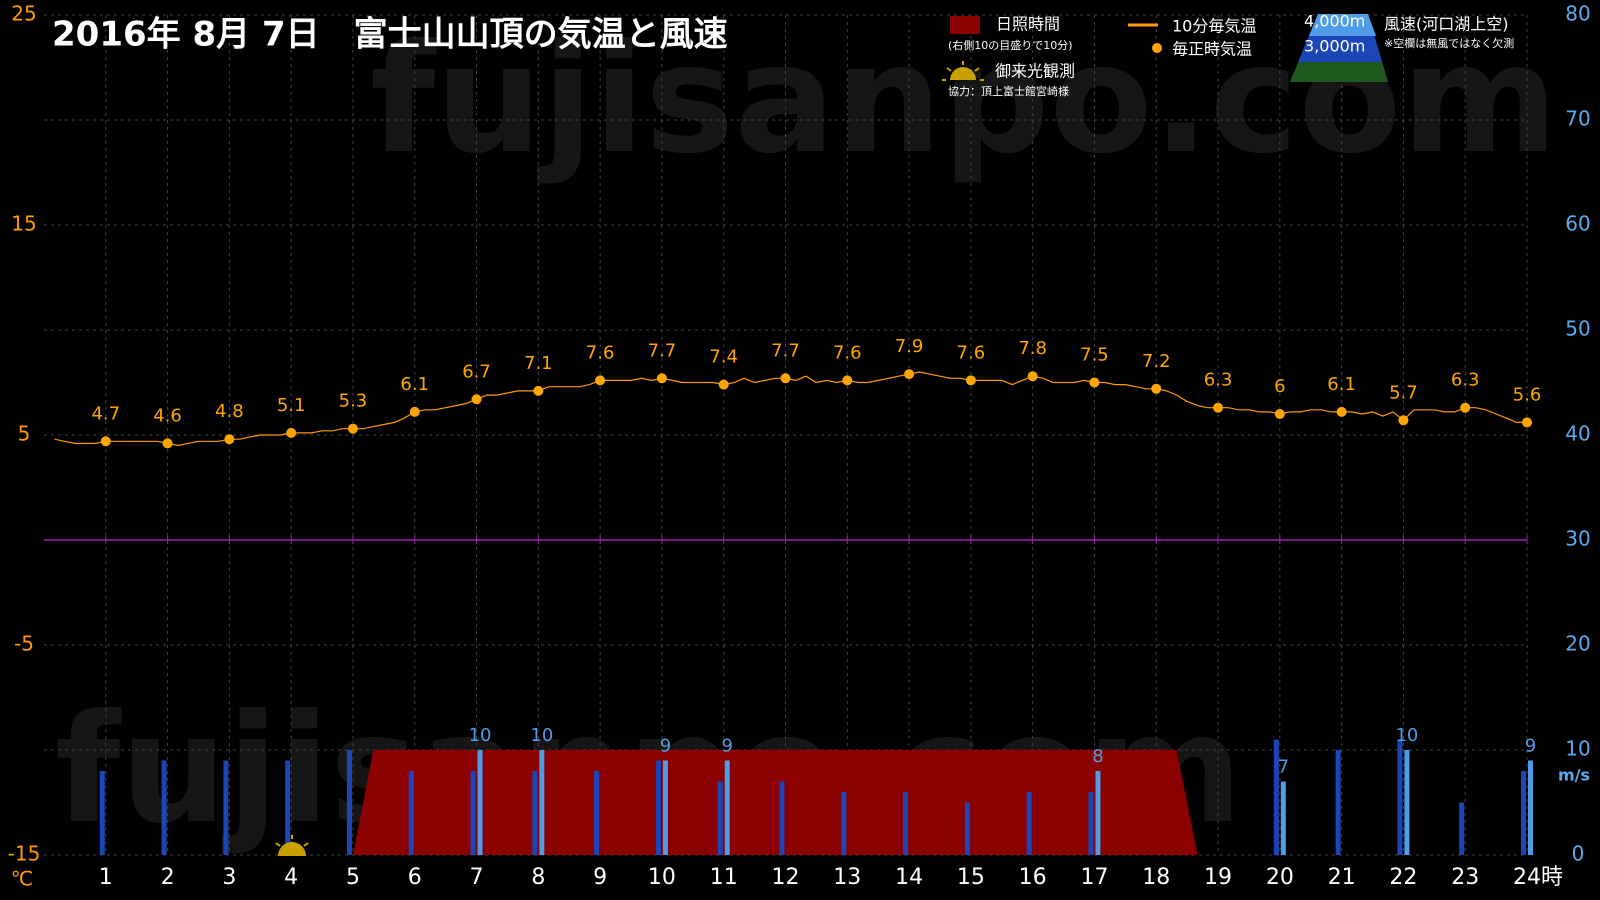 This screenshot has height=900, width=1600. I want to click on x-tick-label: 10, so click(662, 877).